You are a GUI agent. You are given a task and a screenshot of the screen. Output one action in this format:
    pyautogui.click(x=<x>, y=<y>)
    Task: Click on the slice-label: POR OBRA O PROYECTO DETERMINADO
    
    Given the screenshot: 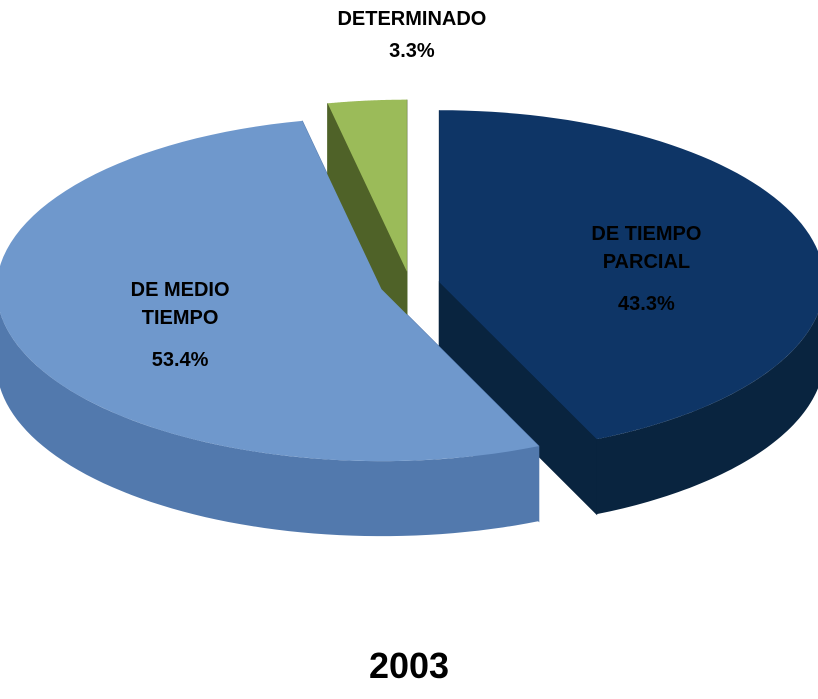 What is the action you would take?
    pyautogui.click(x=412, y=15)
    